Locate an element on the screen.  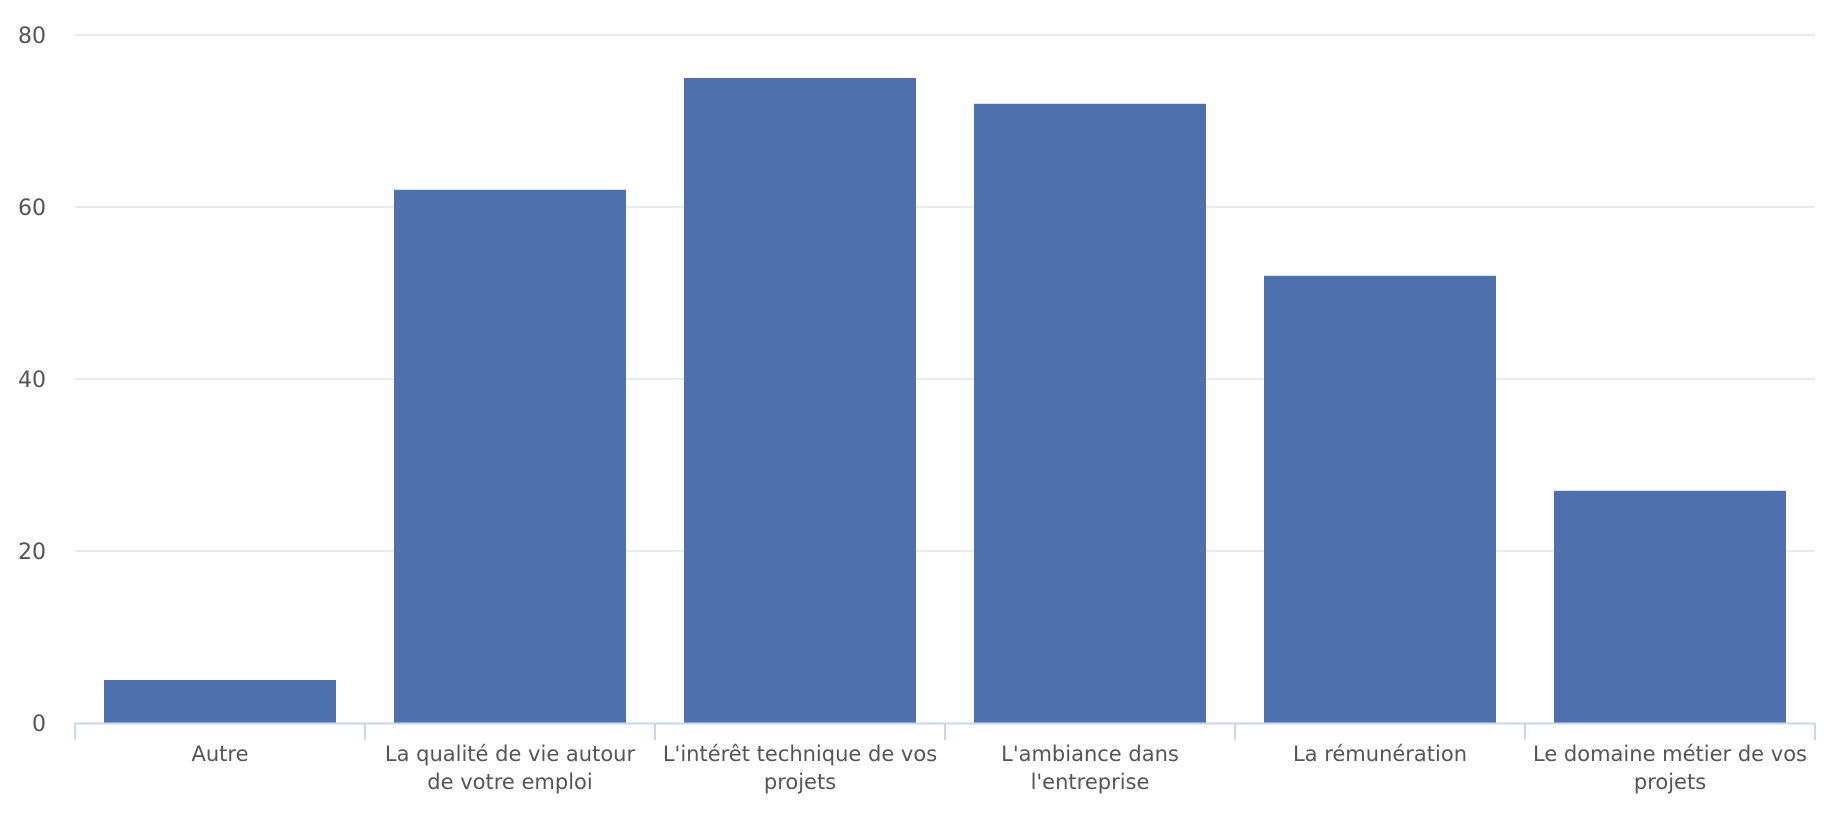
x-axis is located at coordinates (945, 731).